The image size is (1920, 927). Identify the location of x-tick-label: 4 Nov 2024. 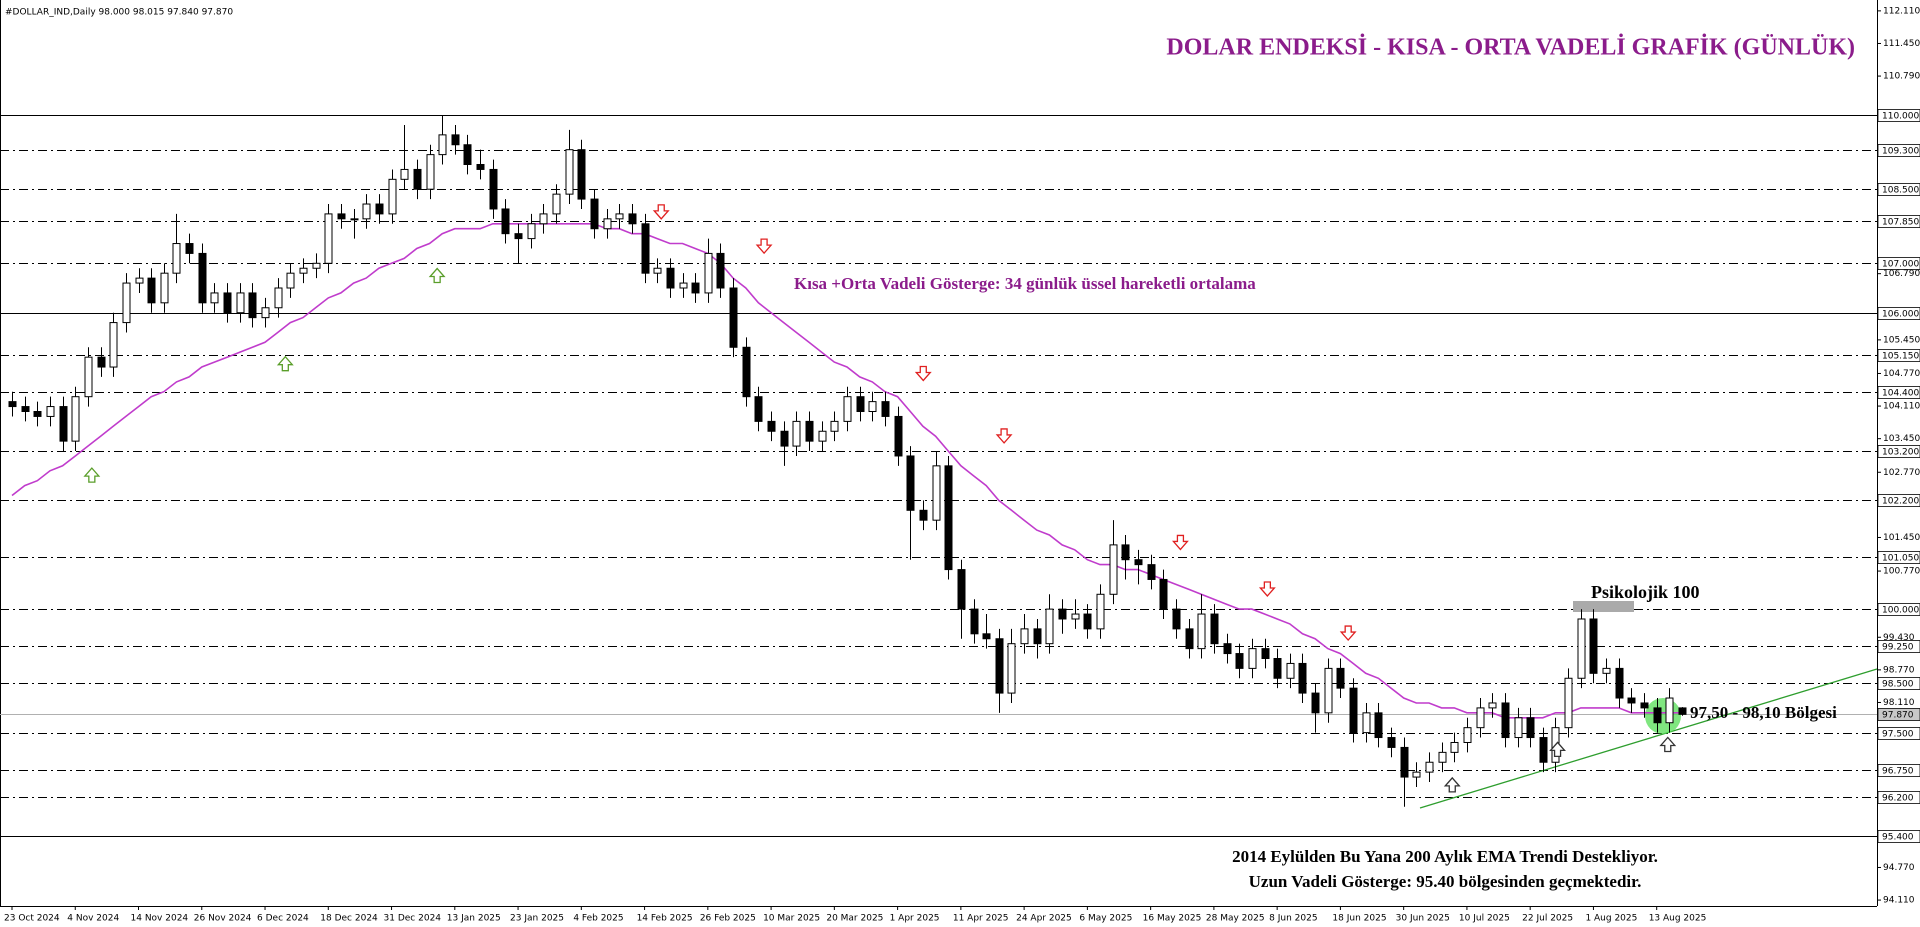
(93, 919).